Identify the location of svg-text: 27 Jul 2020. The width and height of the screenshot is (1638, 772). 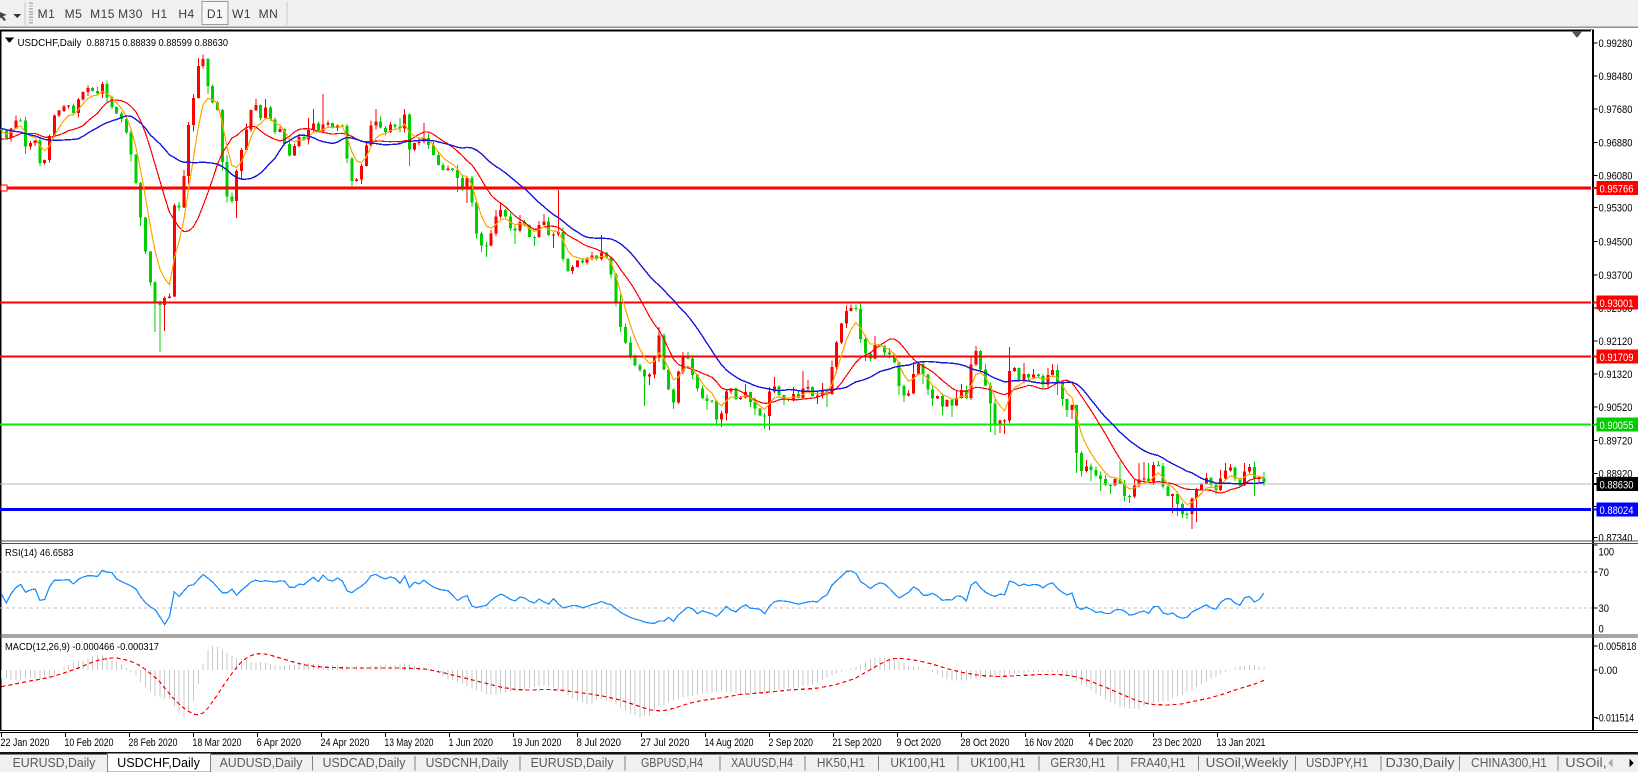
(665, 743).